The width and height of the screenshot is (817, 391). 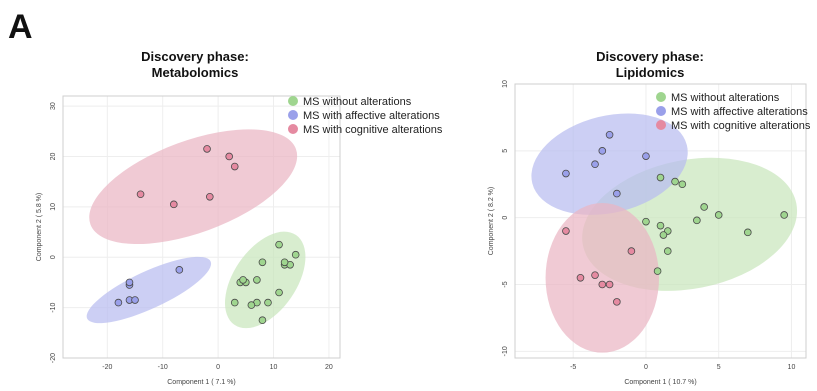 I want to click on y-axis-label: Component 2 ( 5.8 %), so click(x=39, y=227).